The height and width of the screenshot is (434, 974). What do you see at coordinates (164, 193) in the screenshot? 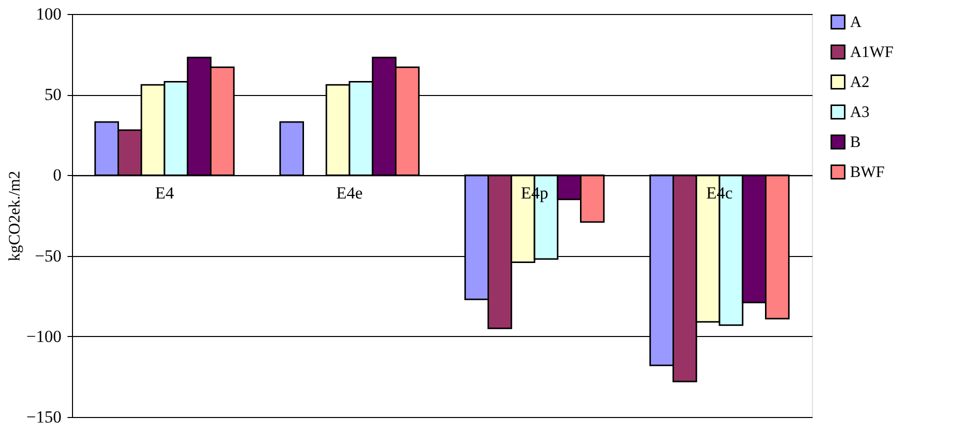
I see `x-tick-label: E4` at bounding box center [164, 193].